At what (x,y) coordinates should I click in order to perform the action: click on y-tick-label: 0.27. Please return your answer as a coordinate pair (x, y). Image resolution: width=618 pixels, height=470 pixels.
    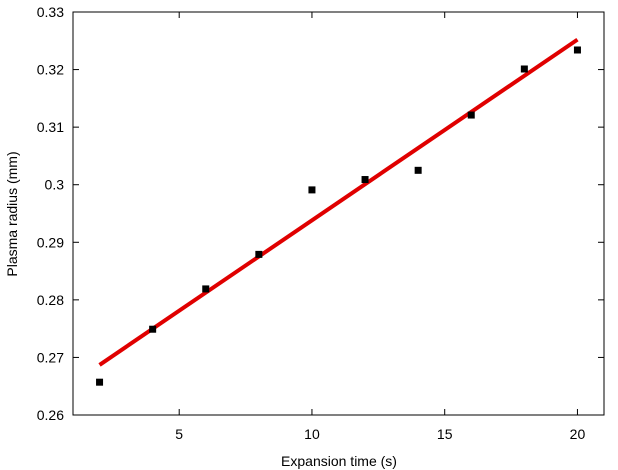
    Looking at the image, I should click on (50, 357).